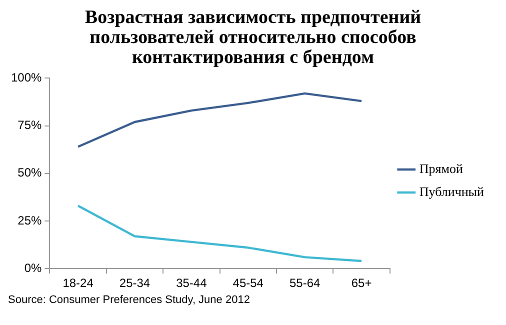 This screenshot has height=325, width=506. What do you see at coordinates (248, 283) in the screenshot?
I see `x-tick-label: 45-54` at bounding box center [248, 283].